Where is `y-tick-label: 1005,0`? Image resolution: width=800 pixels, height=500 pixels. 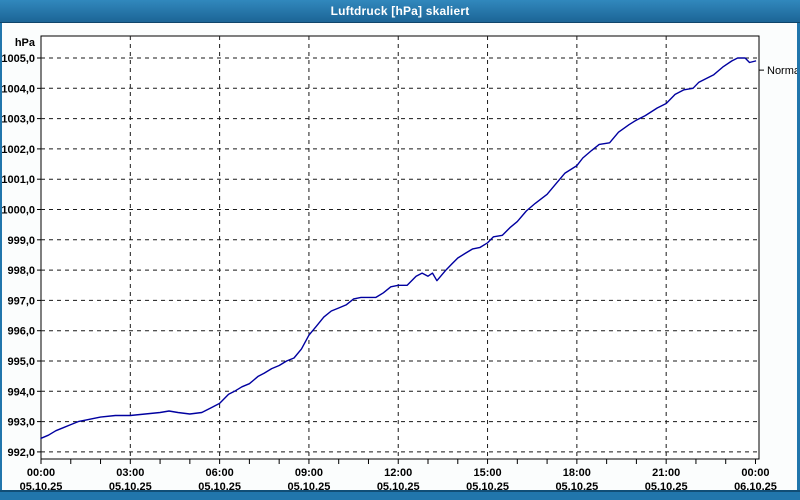 y-tick-label: 1005,0 is located at coordinates (18, 59).